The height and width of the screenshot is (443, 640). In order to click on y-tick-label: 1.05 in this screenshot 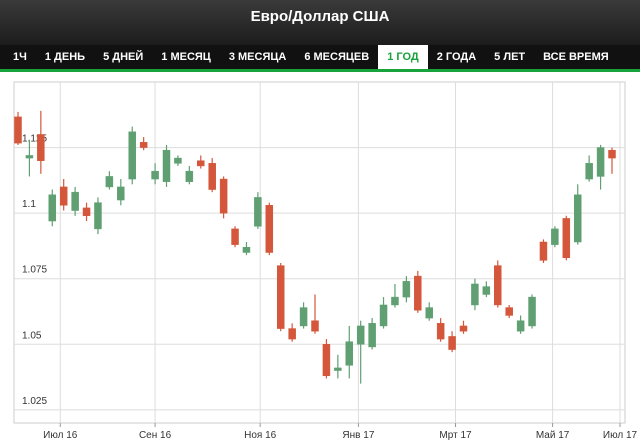, I will do `click(32, 335)`.